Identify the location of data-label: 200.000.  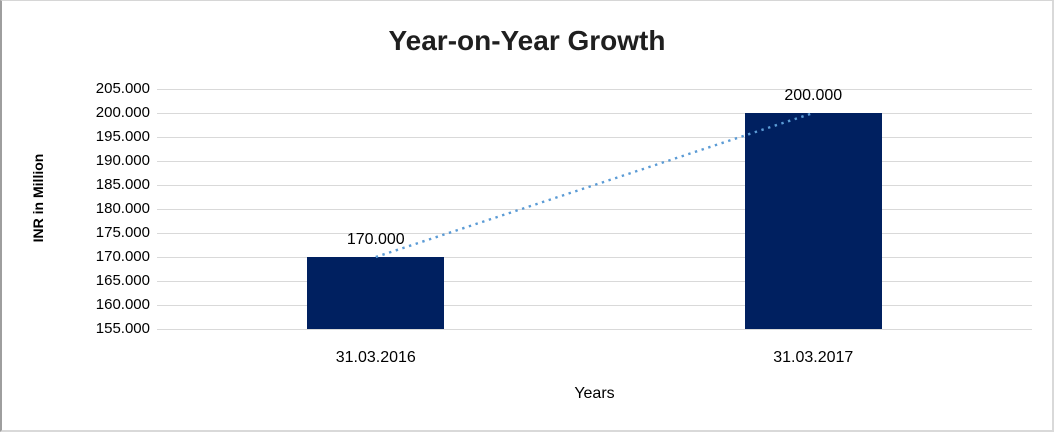
(813, 95).